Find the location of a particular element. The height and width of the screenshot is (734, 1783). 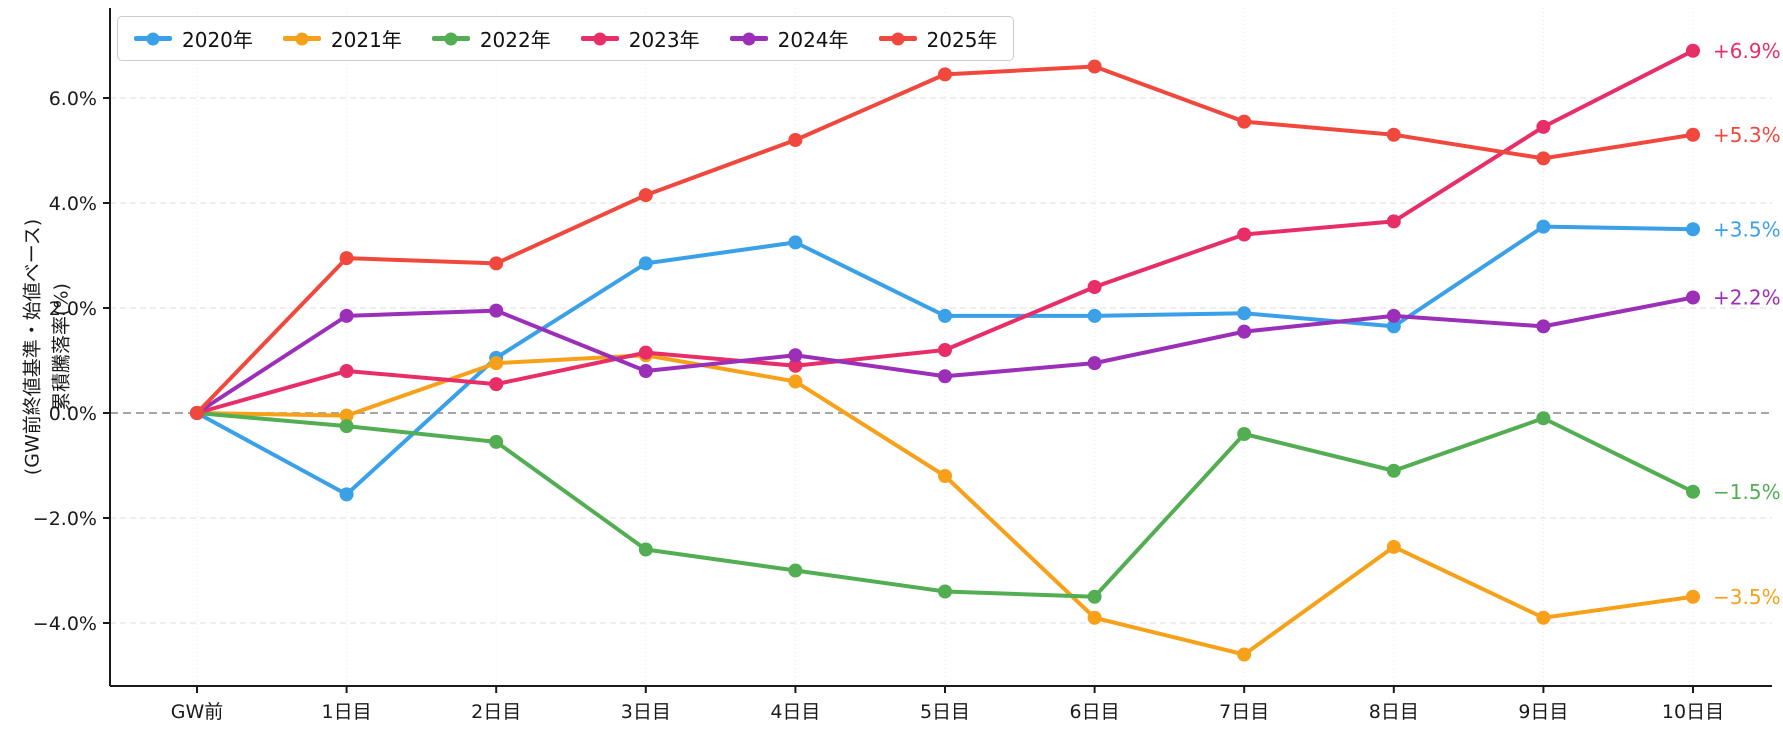

x-tick-label: 4日目 is located at coordinates (795, 712).